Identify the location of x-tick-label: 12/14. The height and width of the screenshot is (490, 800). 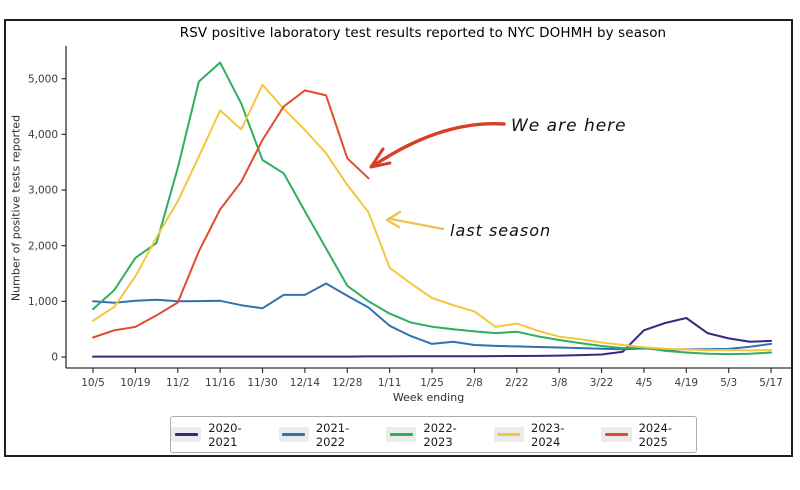
(305, 383).